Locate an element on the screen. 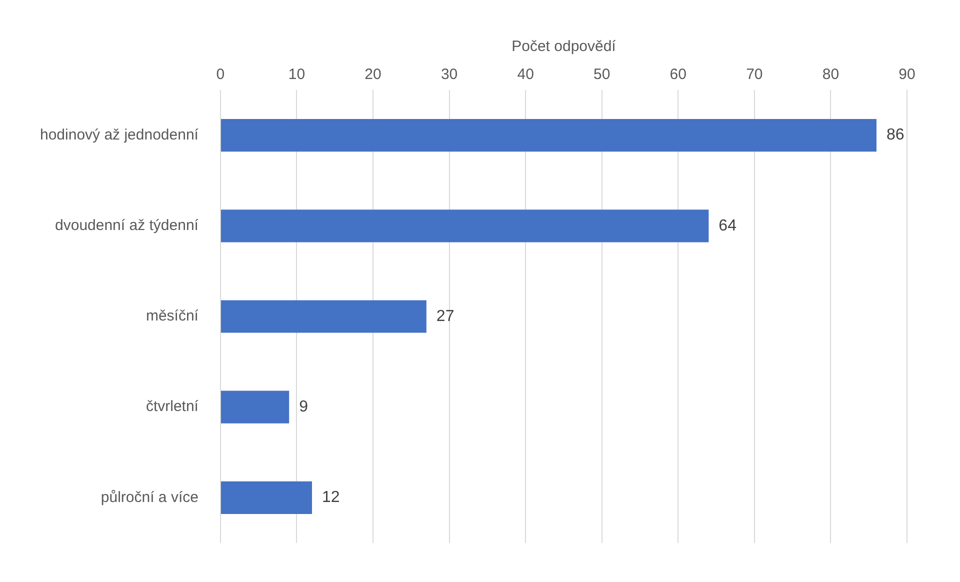 Image resolution: width=960 pixels, height=582 pixels. x-tick-label: 0 is located at coordinates (220, 75).